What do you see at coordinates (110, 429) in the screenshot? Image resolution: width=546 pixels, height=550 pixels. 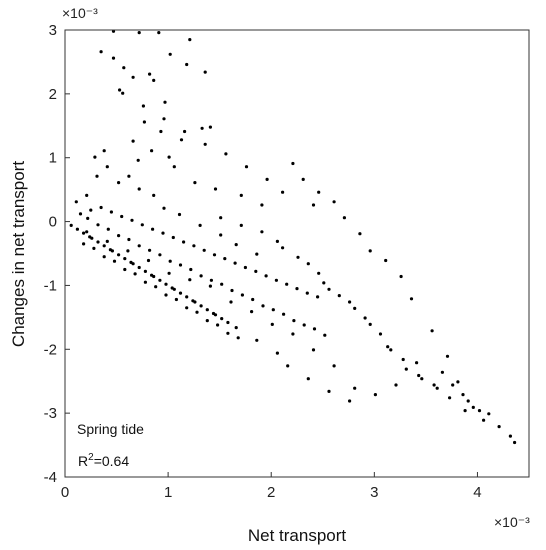 I see `condition-label: Spring tide` at bounding box center [110, 429].